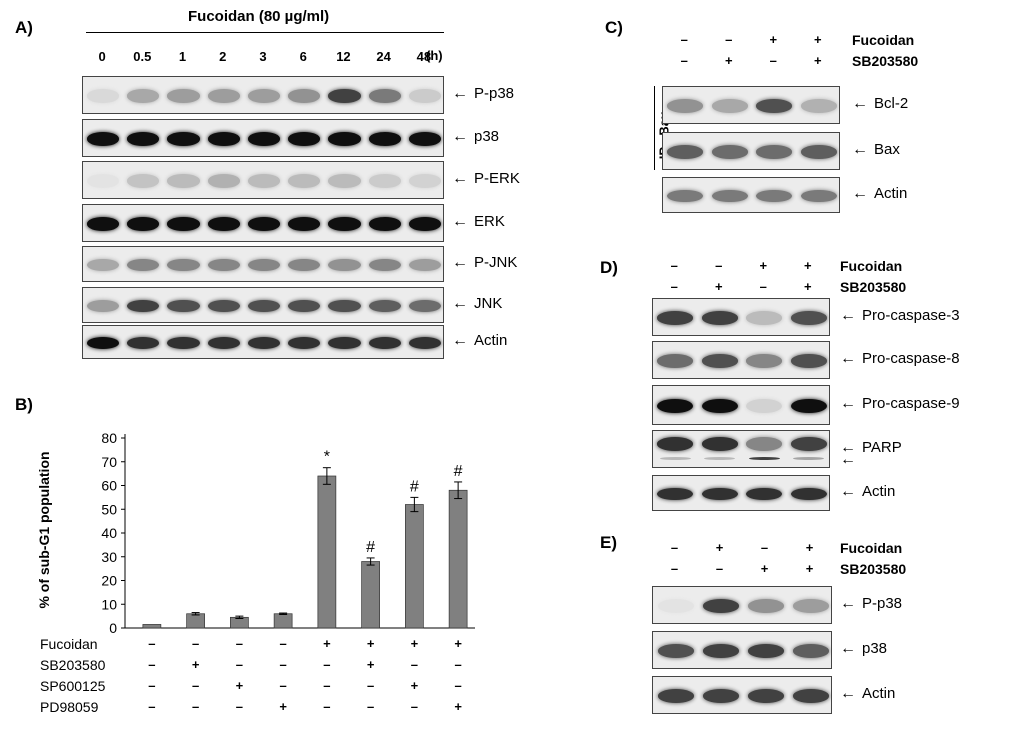 The width and height of the screenshot is (1024, 734). What do you see at coordinates (851, 460) in the screenshot?
I see `blot-d-parp-cleaved-arrow: ←` at bounding box center [851, 460].